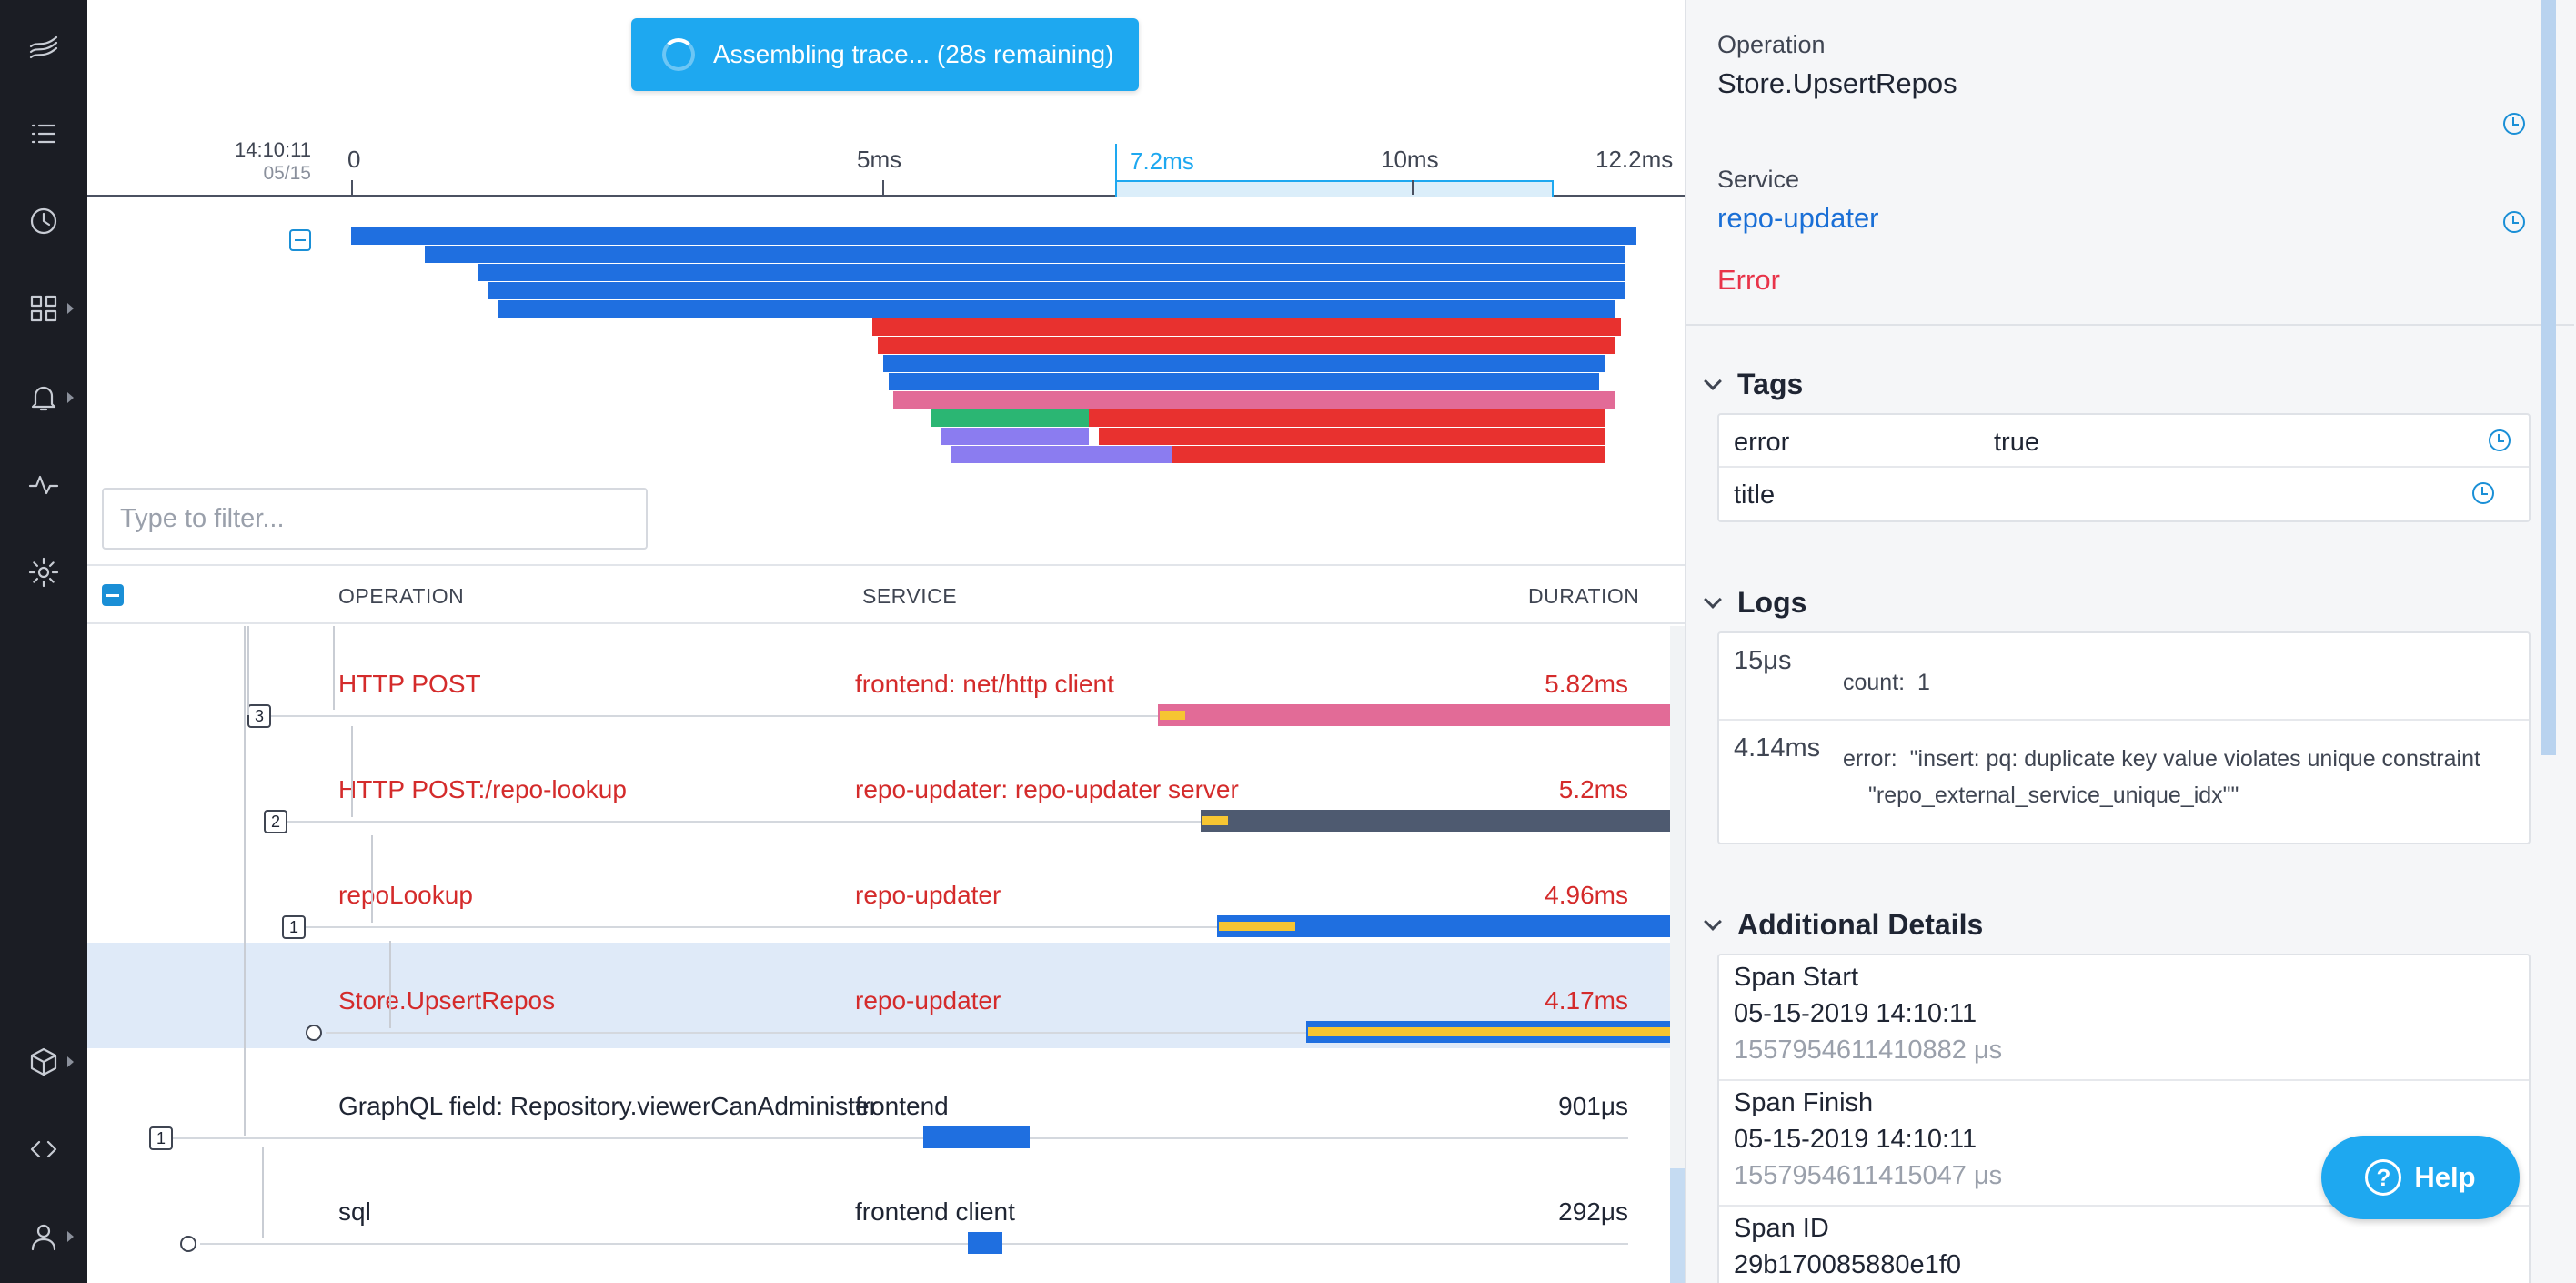 This screenshot has height=1283, width=2576. What do you see at coordinates (300, 240) in the screenshot?
I see `minimap-collapse-icon` at bounding box center [300, 240].